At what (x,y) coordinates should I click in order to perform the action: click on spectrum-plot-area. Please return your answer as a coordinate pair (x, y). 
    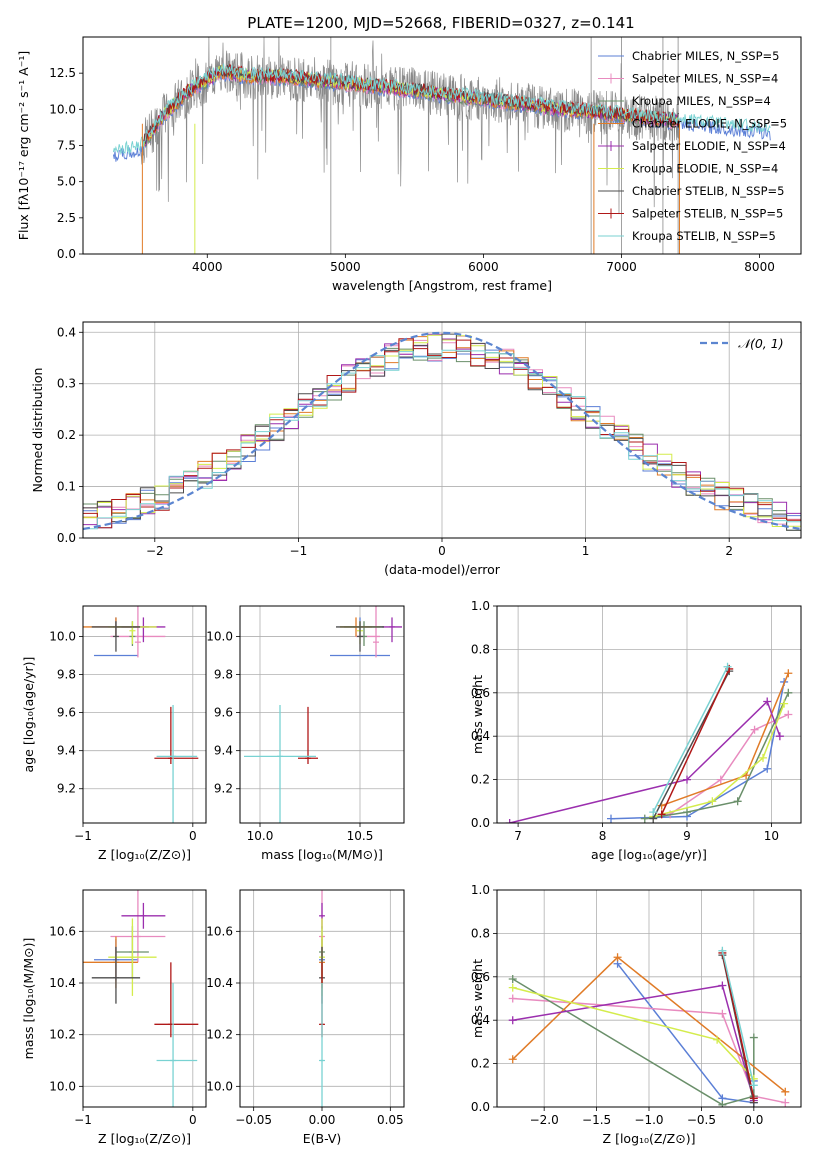
    Looking at the image, I should click on (441, 145).